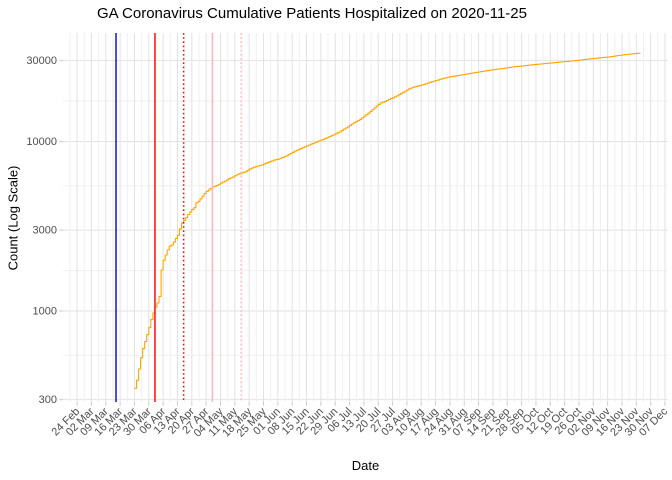 The image size is (672, 480). Describe the element at coordinates (365, 465) in the screenshot. I see `x-axis-title: Date` at that location.